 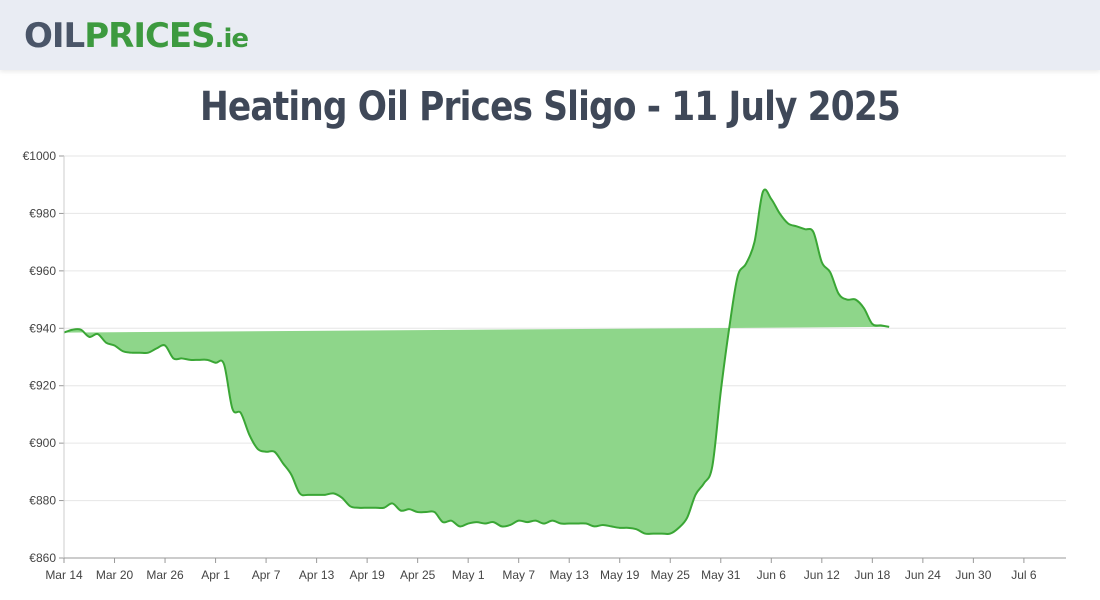 I want to click on y-tick-label: €980, so click(x=42, y=213).